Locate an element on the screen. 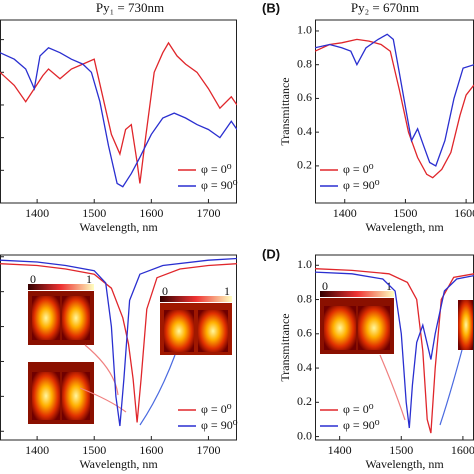 This screenshot has width=474, height=474. y-tick-label: 0.0 is located at coordinates (304, 435).